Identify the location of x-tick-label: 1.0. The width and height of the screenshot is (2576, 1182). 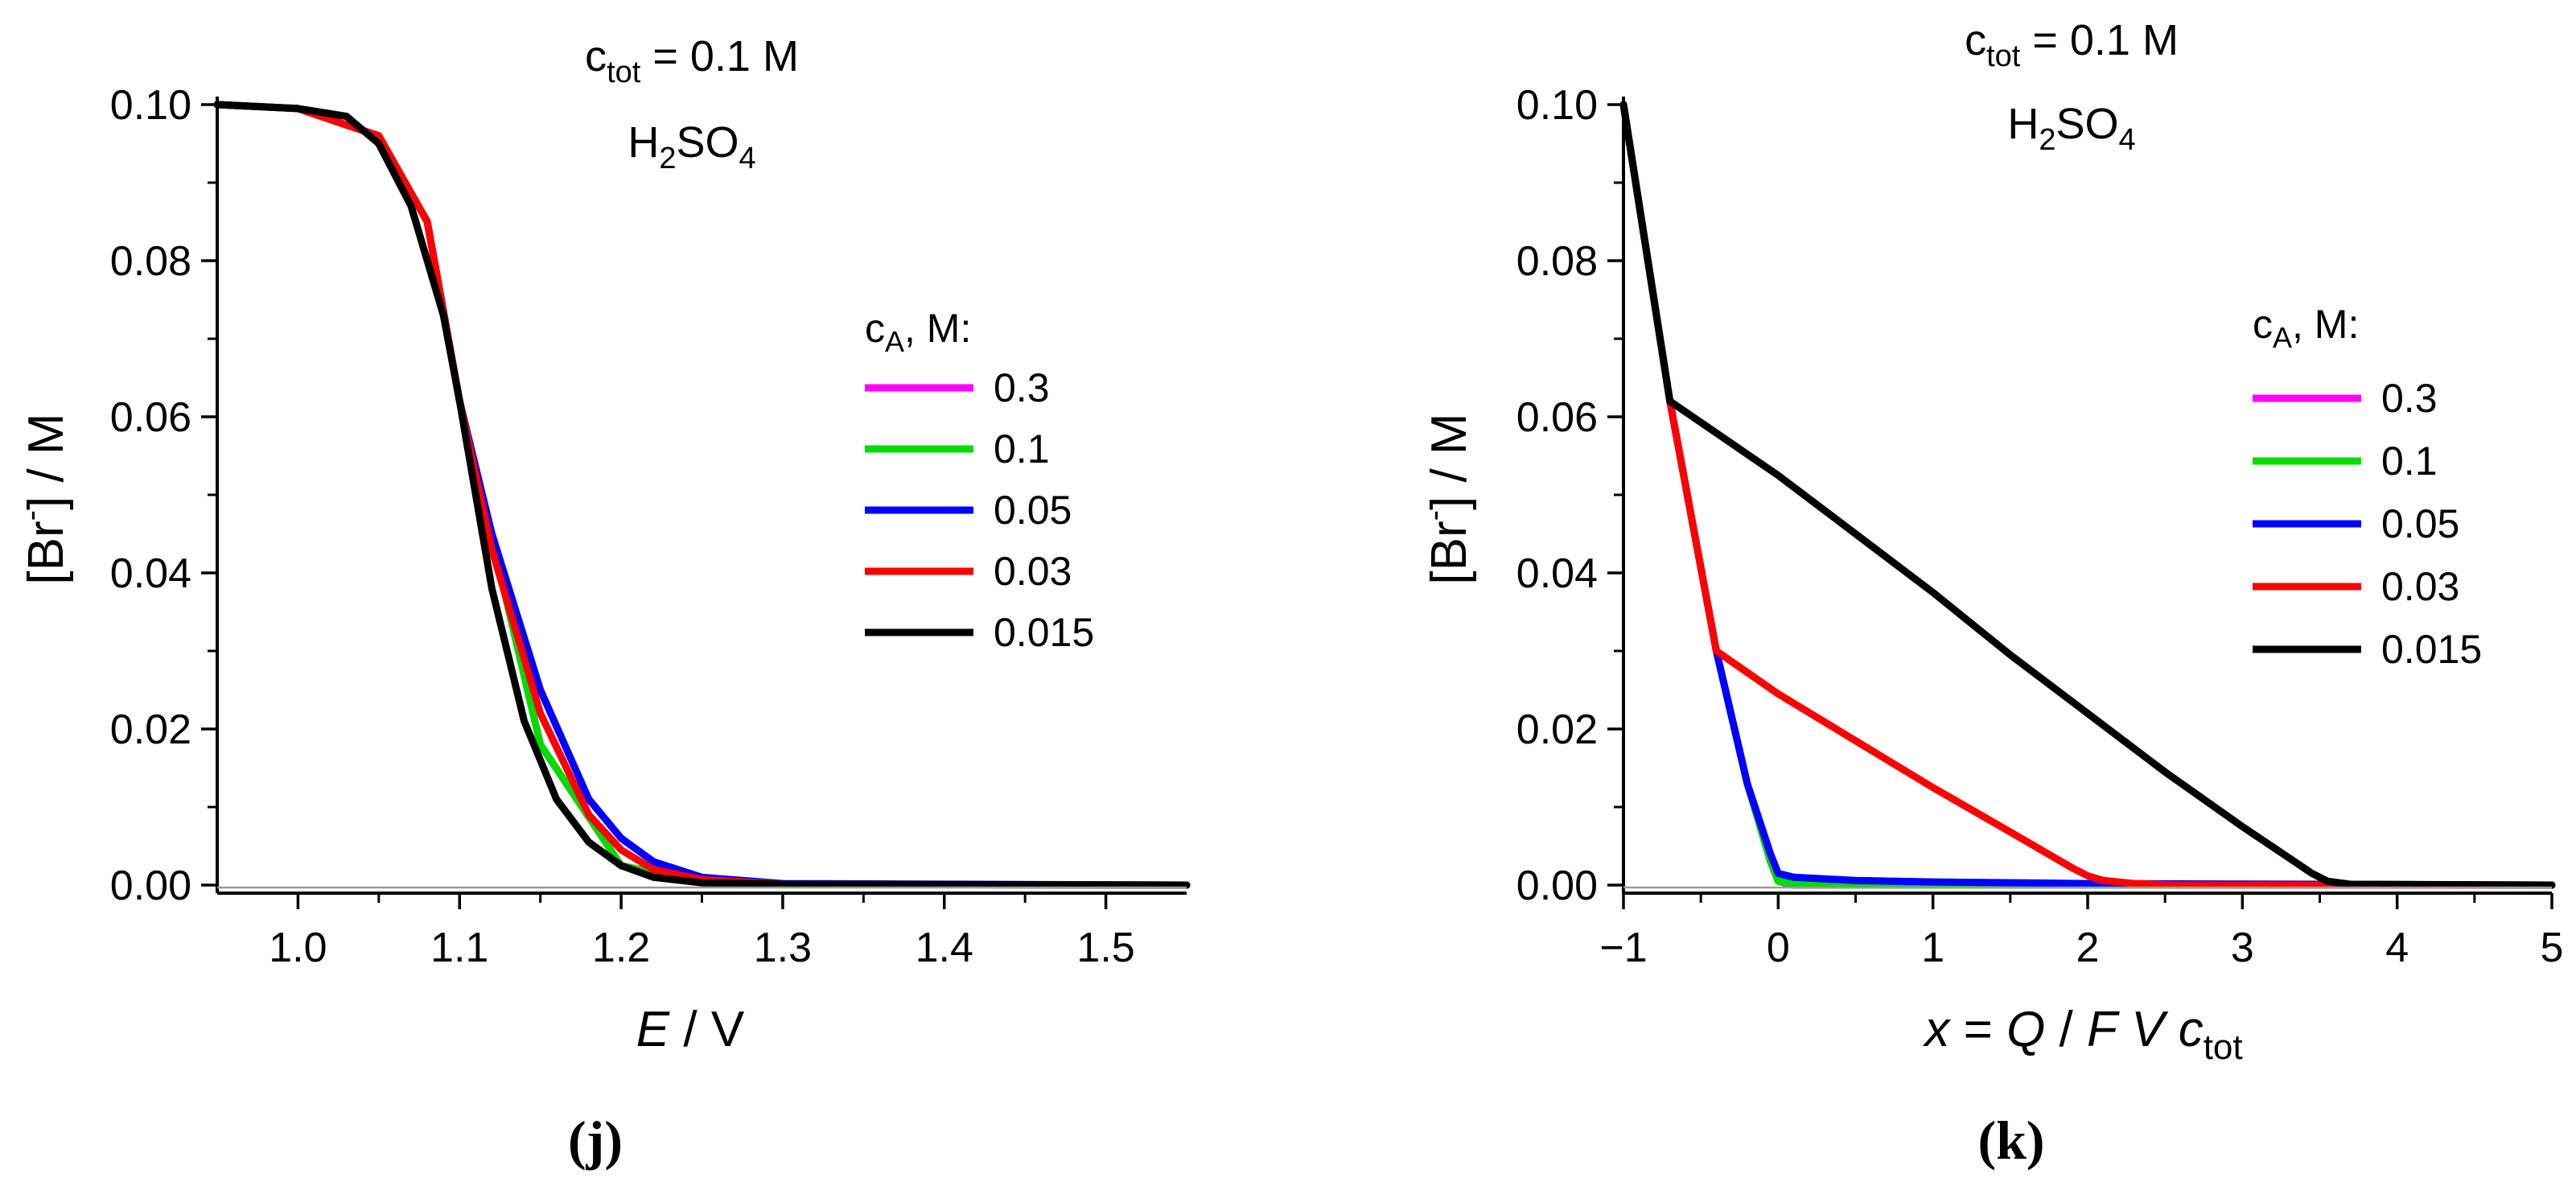
(298, 948).